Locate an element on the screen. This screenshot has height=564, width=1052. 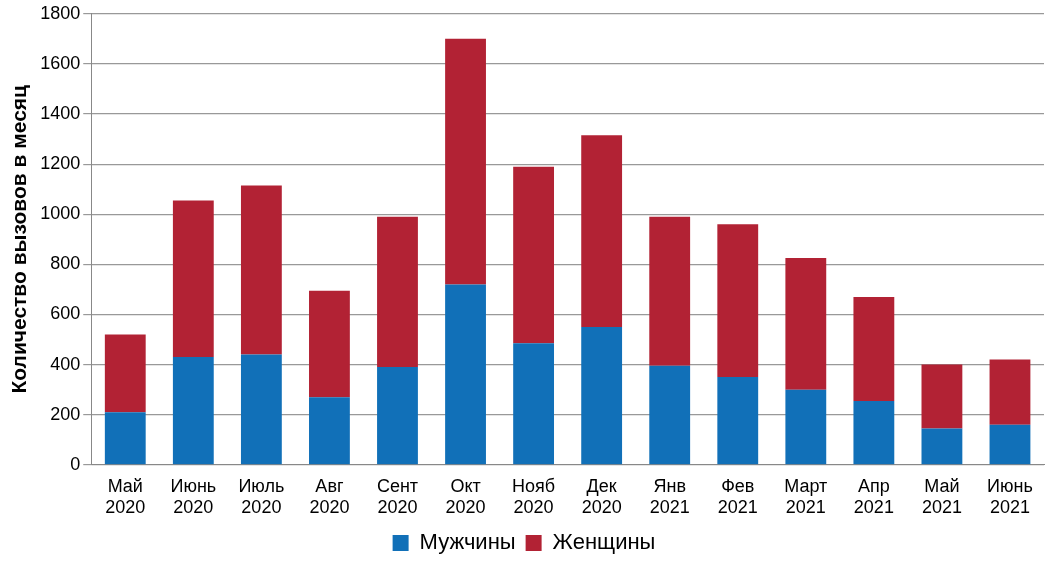
x-tick-label: Янв 2021 is located at coordinates (669, 496).